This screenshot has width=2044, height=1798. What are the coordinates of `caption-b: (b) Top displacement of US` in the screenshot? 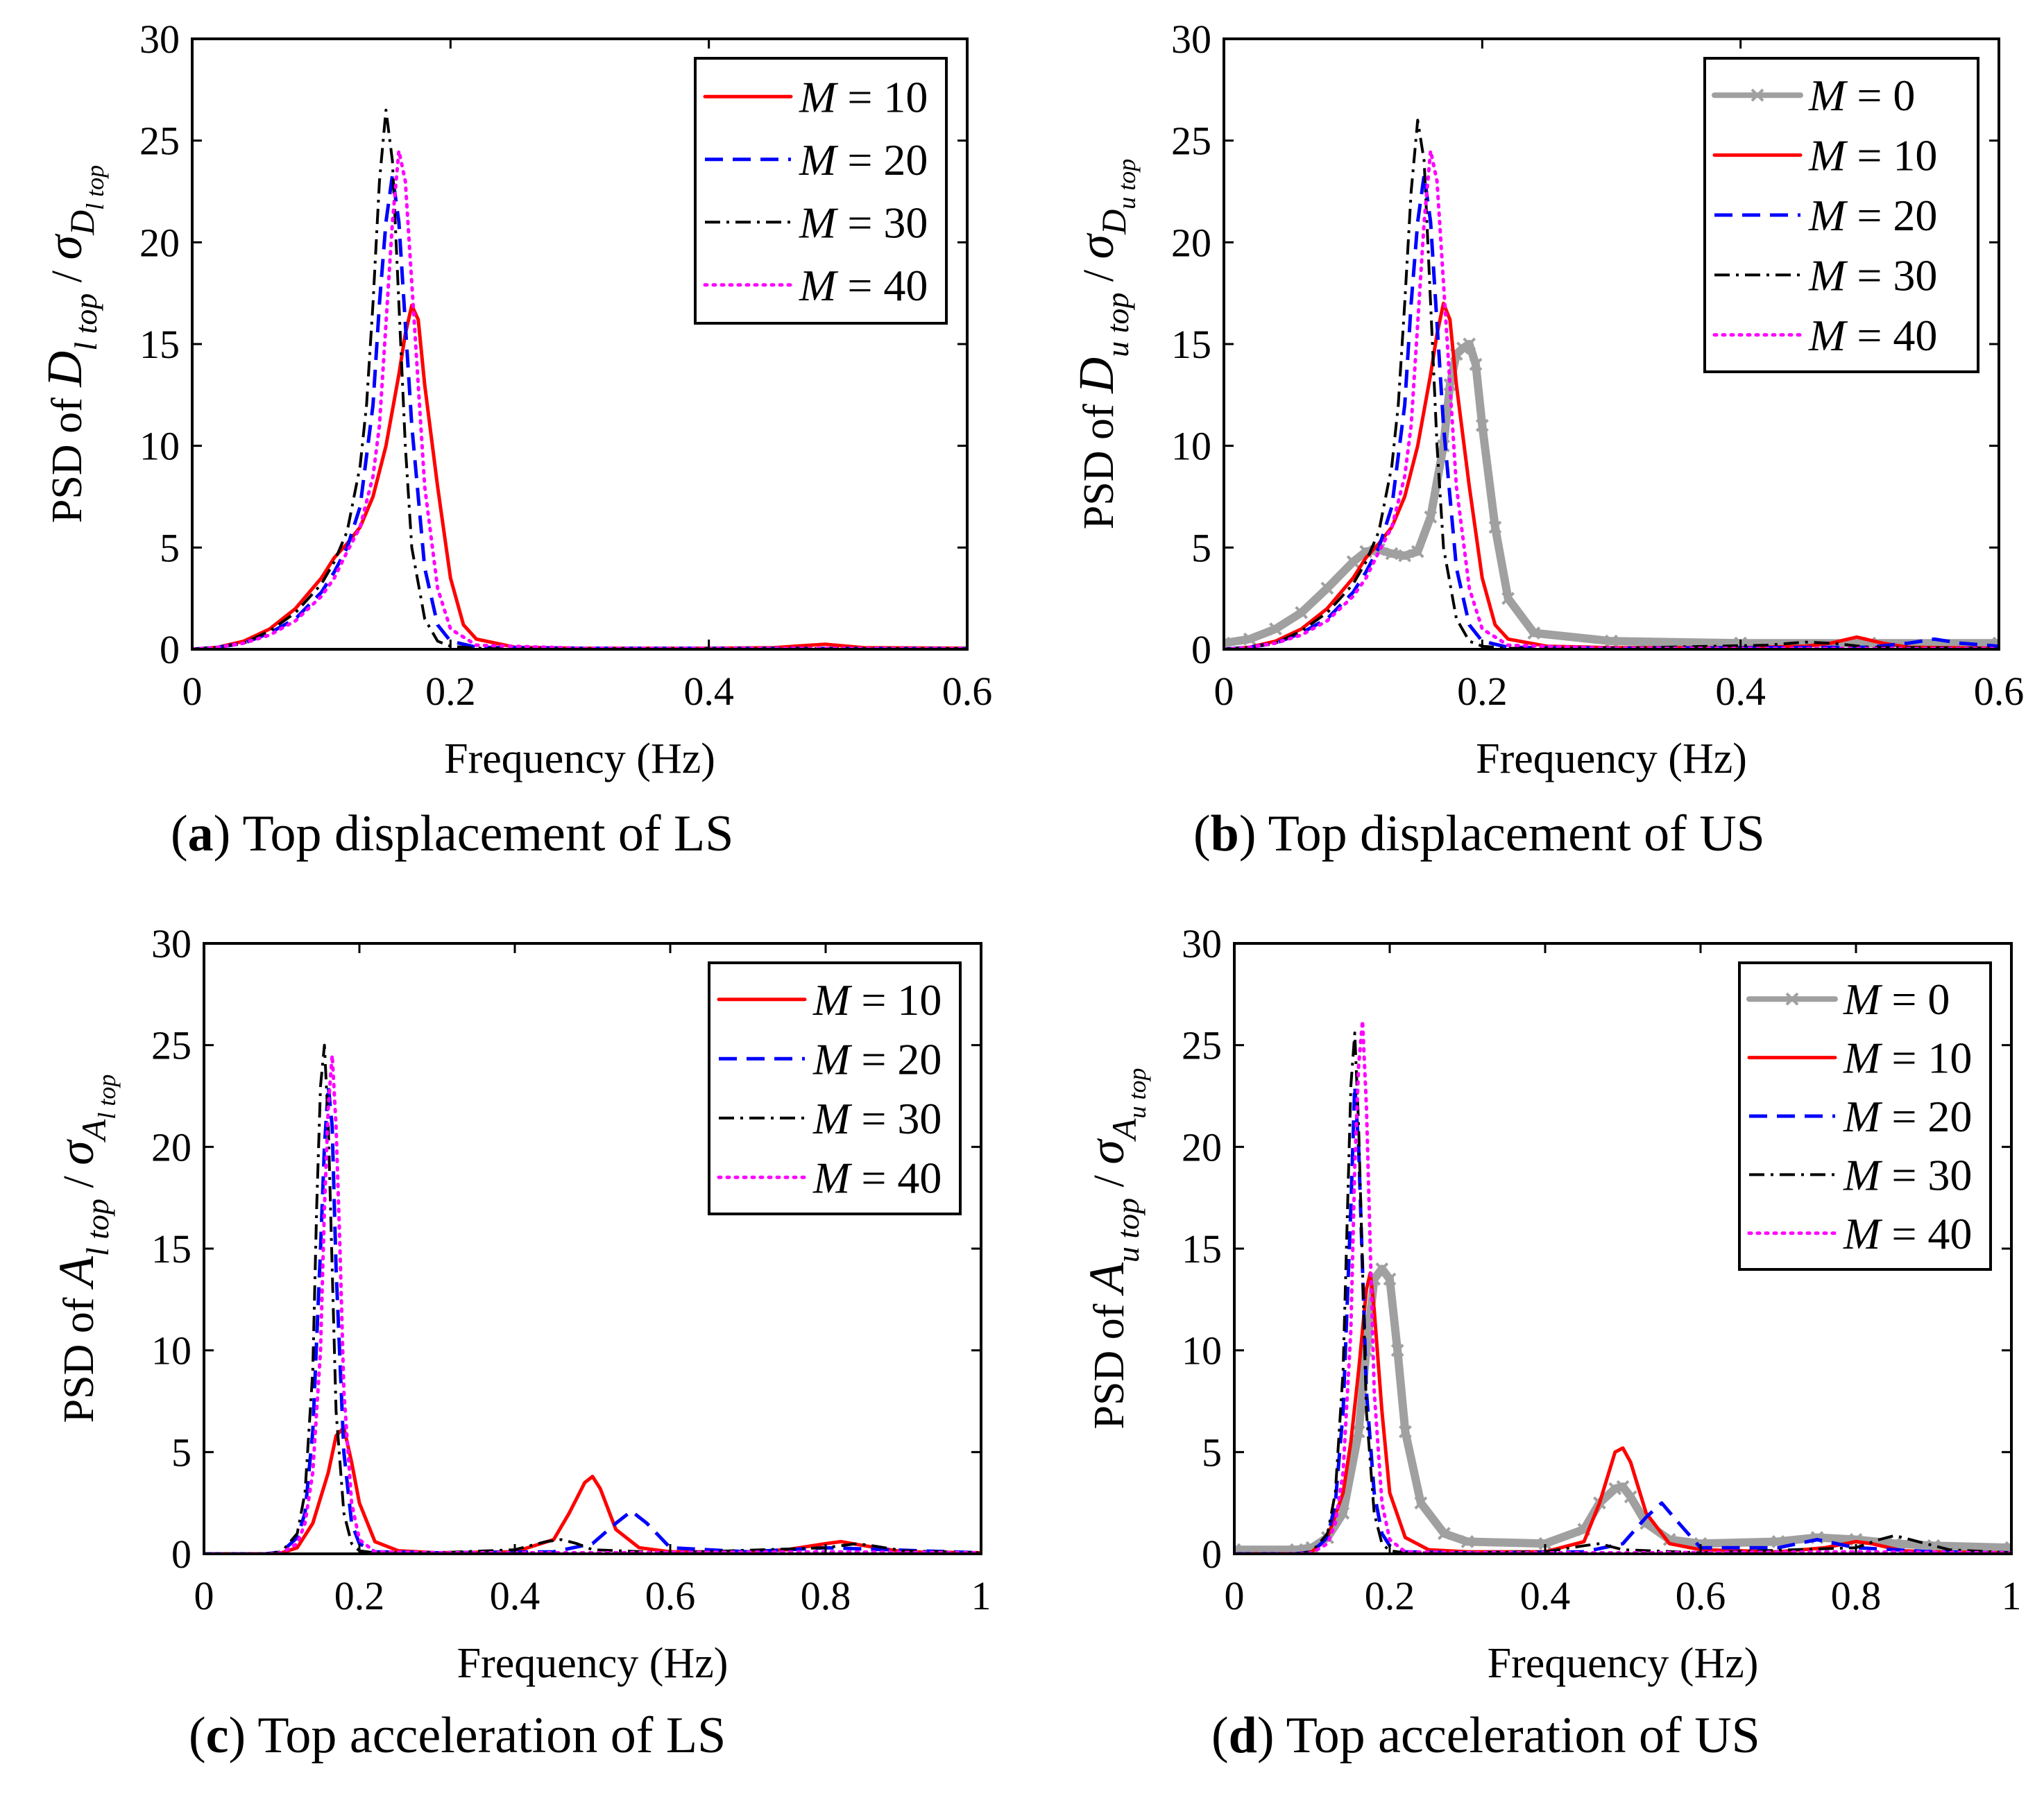 It's located at (1479, 833).